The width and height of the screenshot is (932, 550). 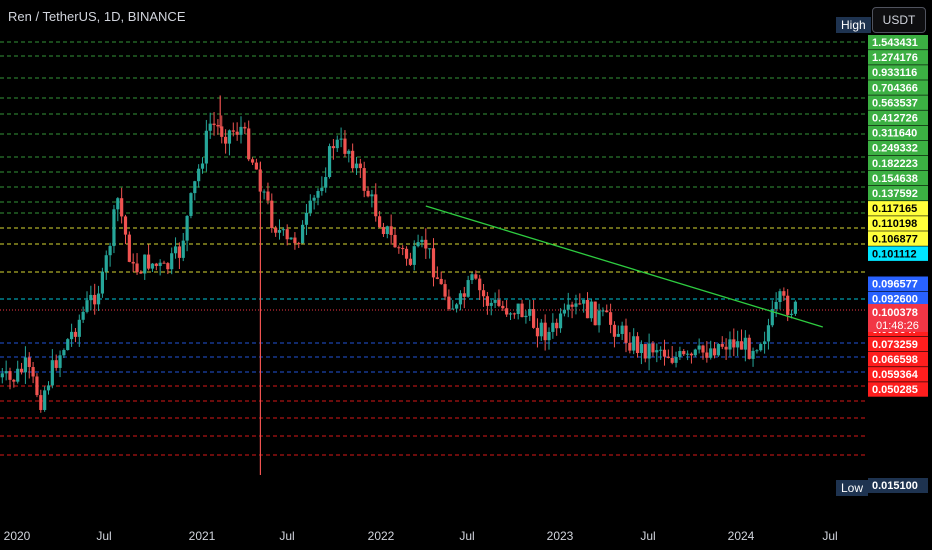 What do you see at coordinates (895, 103) in the screenshot?
I see `level-label: 0.563537` at bounding box center [895, 103].